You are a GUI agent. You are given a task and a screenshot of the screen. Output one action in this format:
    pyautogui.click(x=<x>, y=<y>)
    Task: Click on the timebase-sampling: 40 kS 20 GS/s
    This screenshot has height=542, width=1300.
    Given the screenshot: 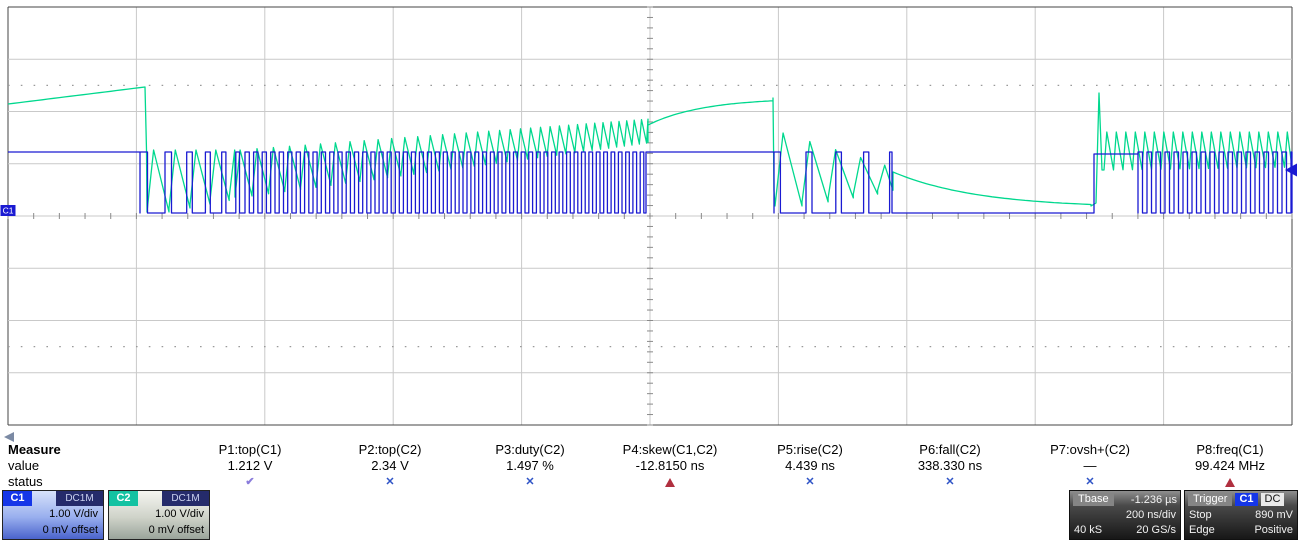 What is the action you would take?
    pyautogui.click(x=1125, y=530)
    